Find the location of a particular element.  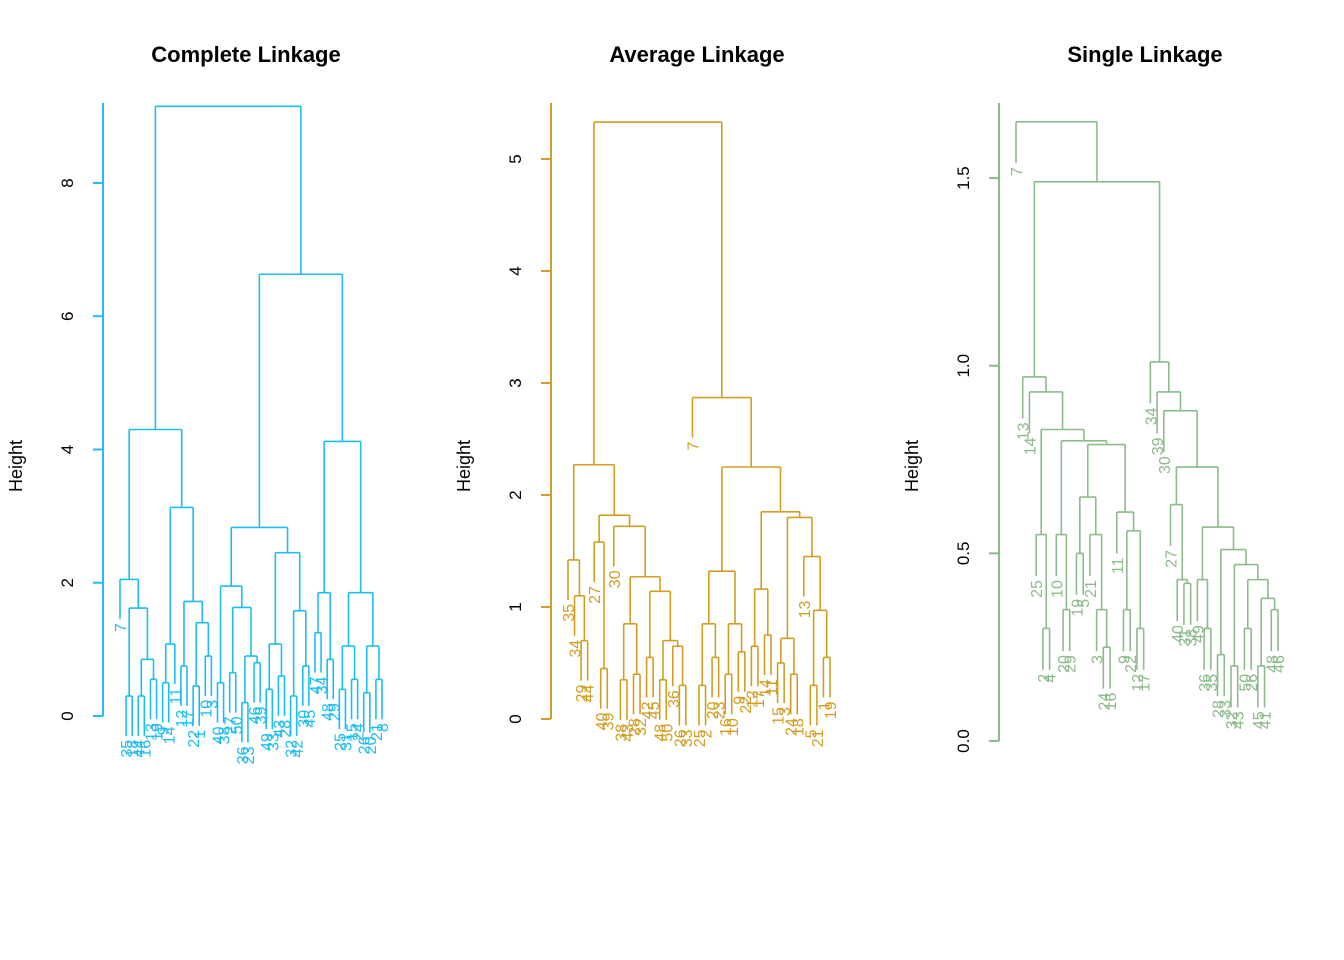

leaf-label: 44 is located at coordinates (139, 749).